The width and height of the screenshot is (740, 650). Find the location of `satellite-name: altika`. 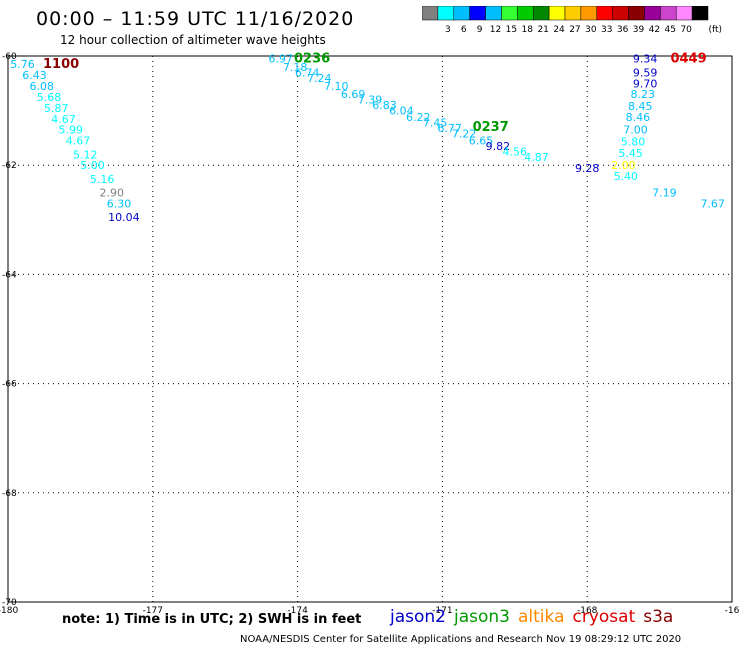

satellite-name: altika is located at coordinates (541, 617).